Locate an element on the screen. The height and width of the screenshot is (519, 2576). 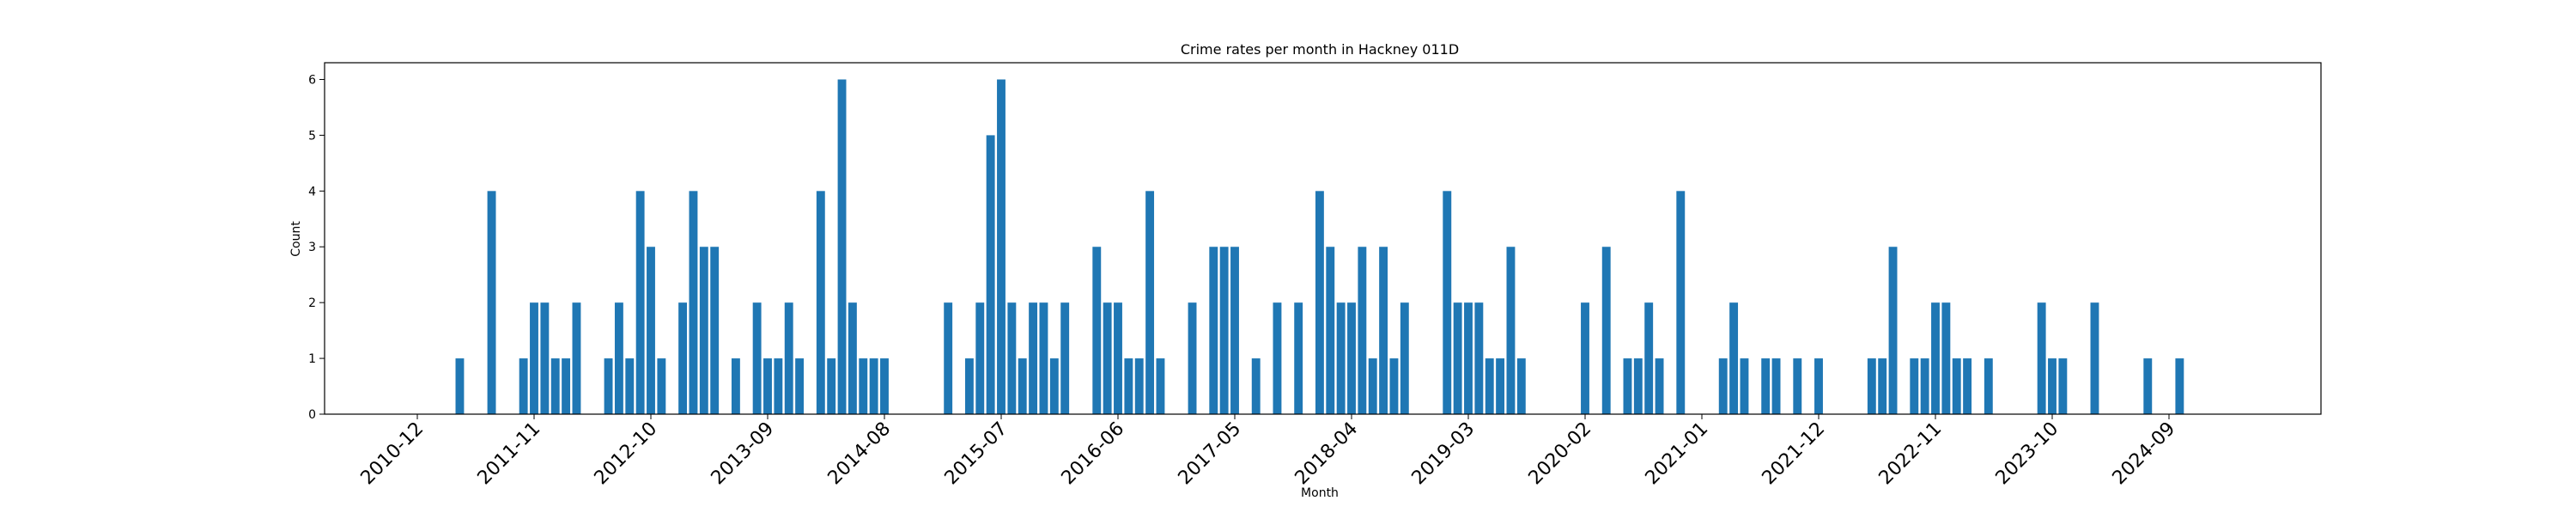
y-tick-label: 6 is located at coordinates (312, 80).